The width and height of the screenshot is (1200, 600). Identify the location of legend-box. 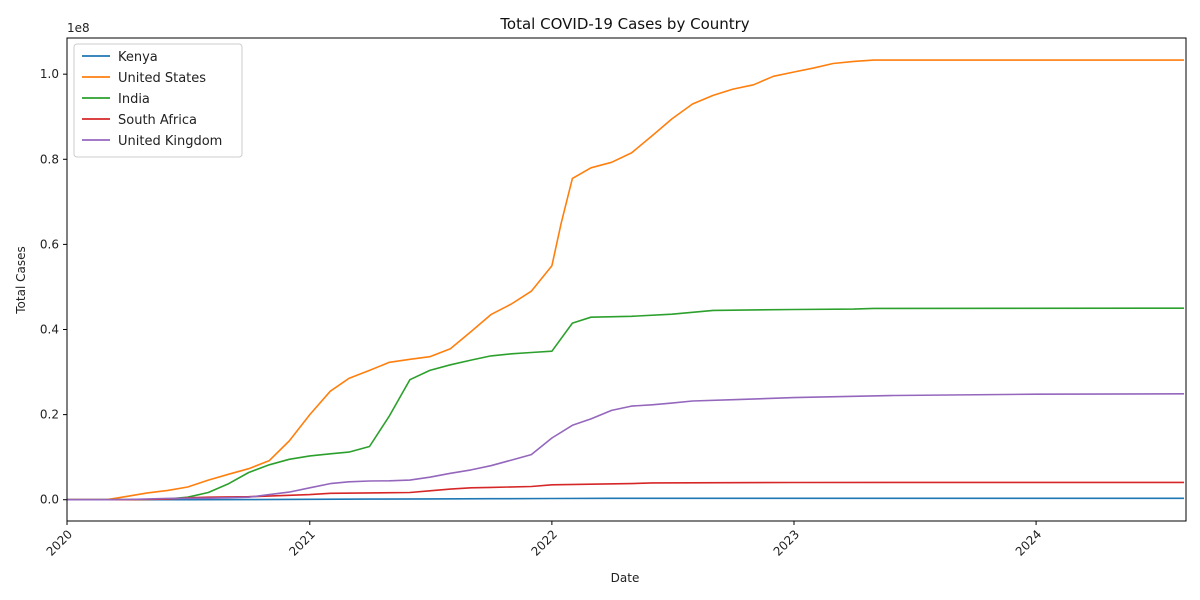
(158, 100).